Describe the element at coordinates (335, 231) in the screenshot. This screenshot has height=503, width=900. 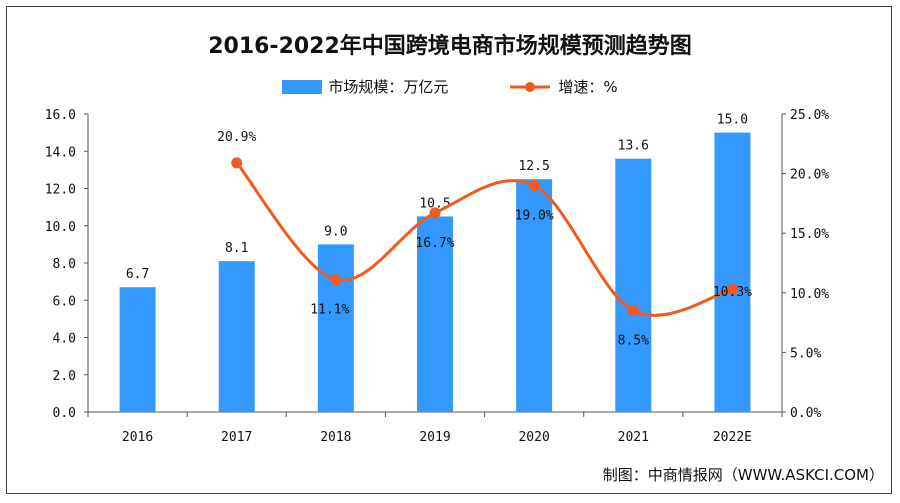
I see `bar-value-label: 9.0` at that location.